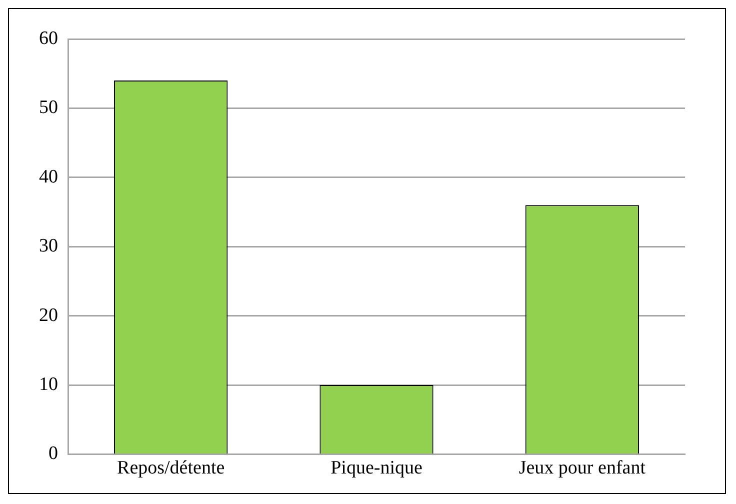 The height and width of the screenshot is (504, 736). What do you see at coordinates (582, 468) in the screenshot?
I see `x-tick-label: Jeux pour enfant` at bounding box center [582, 468].